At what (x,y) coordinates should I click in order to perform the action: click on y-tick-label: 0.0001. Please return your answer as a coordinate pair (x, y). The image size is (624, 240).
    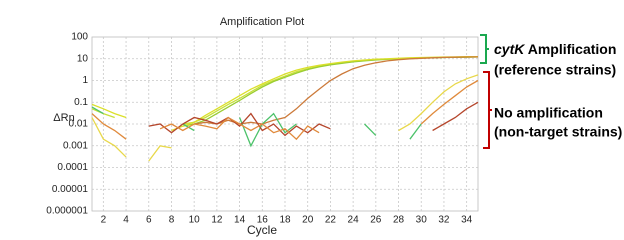
    Looking at the image, I should click on (72, 167).